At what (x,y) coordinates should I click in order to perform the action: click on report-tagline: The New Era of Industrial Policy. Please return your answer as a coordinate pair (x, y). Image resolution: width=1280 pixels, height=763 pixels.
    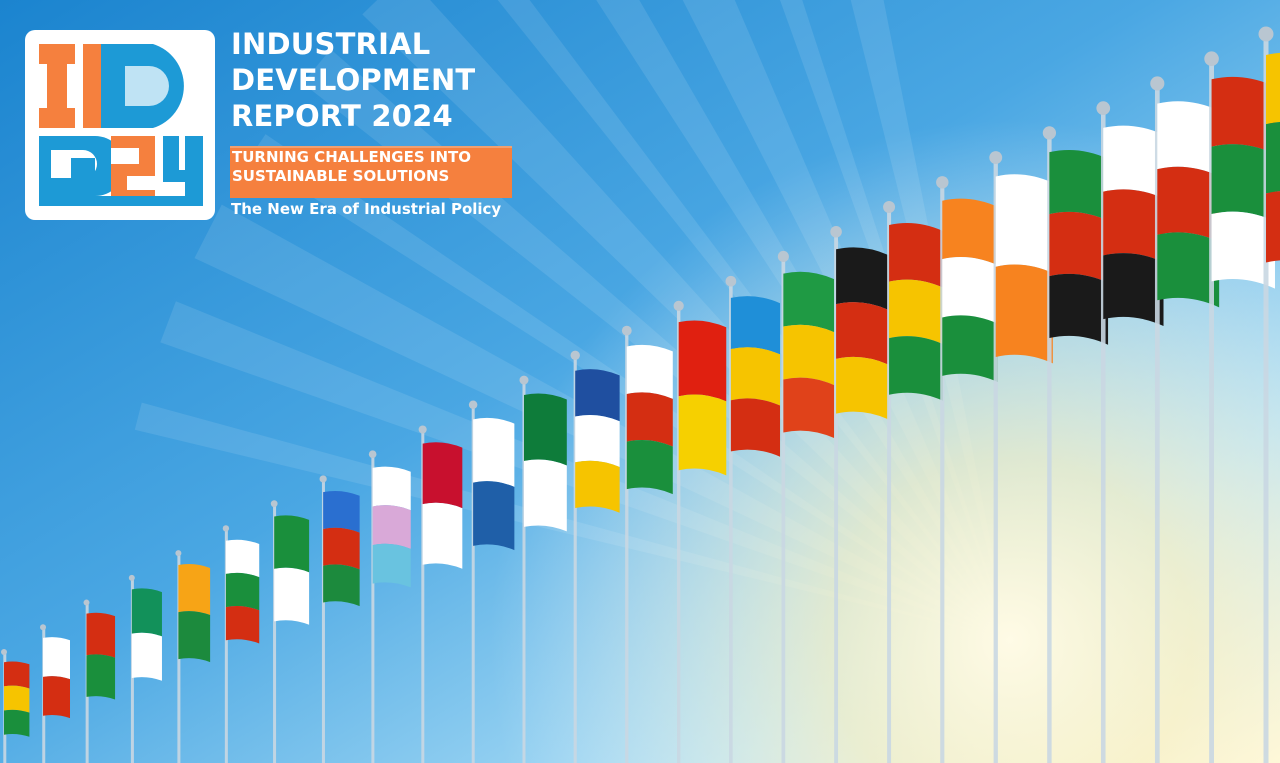
    Looking at the image, I should click on (366, 209).